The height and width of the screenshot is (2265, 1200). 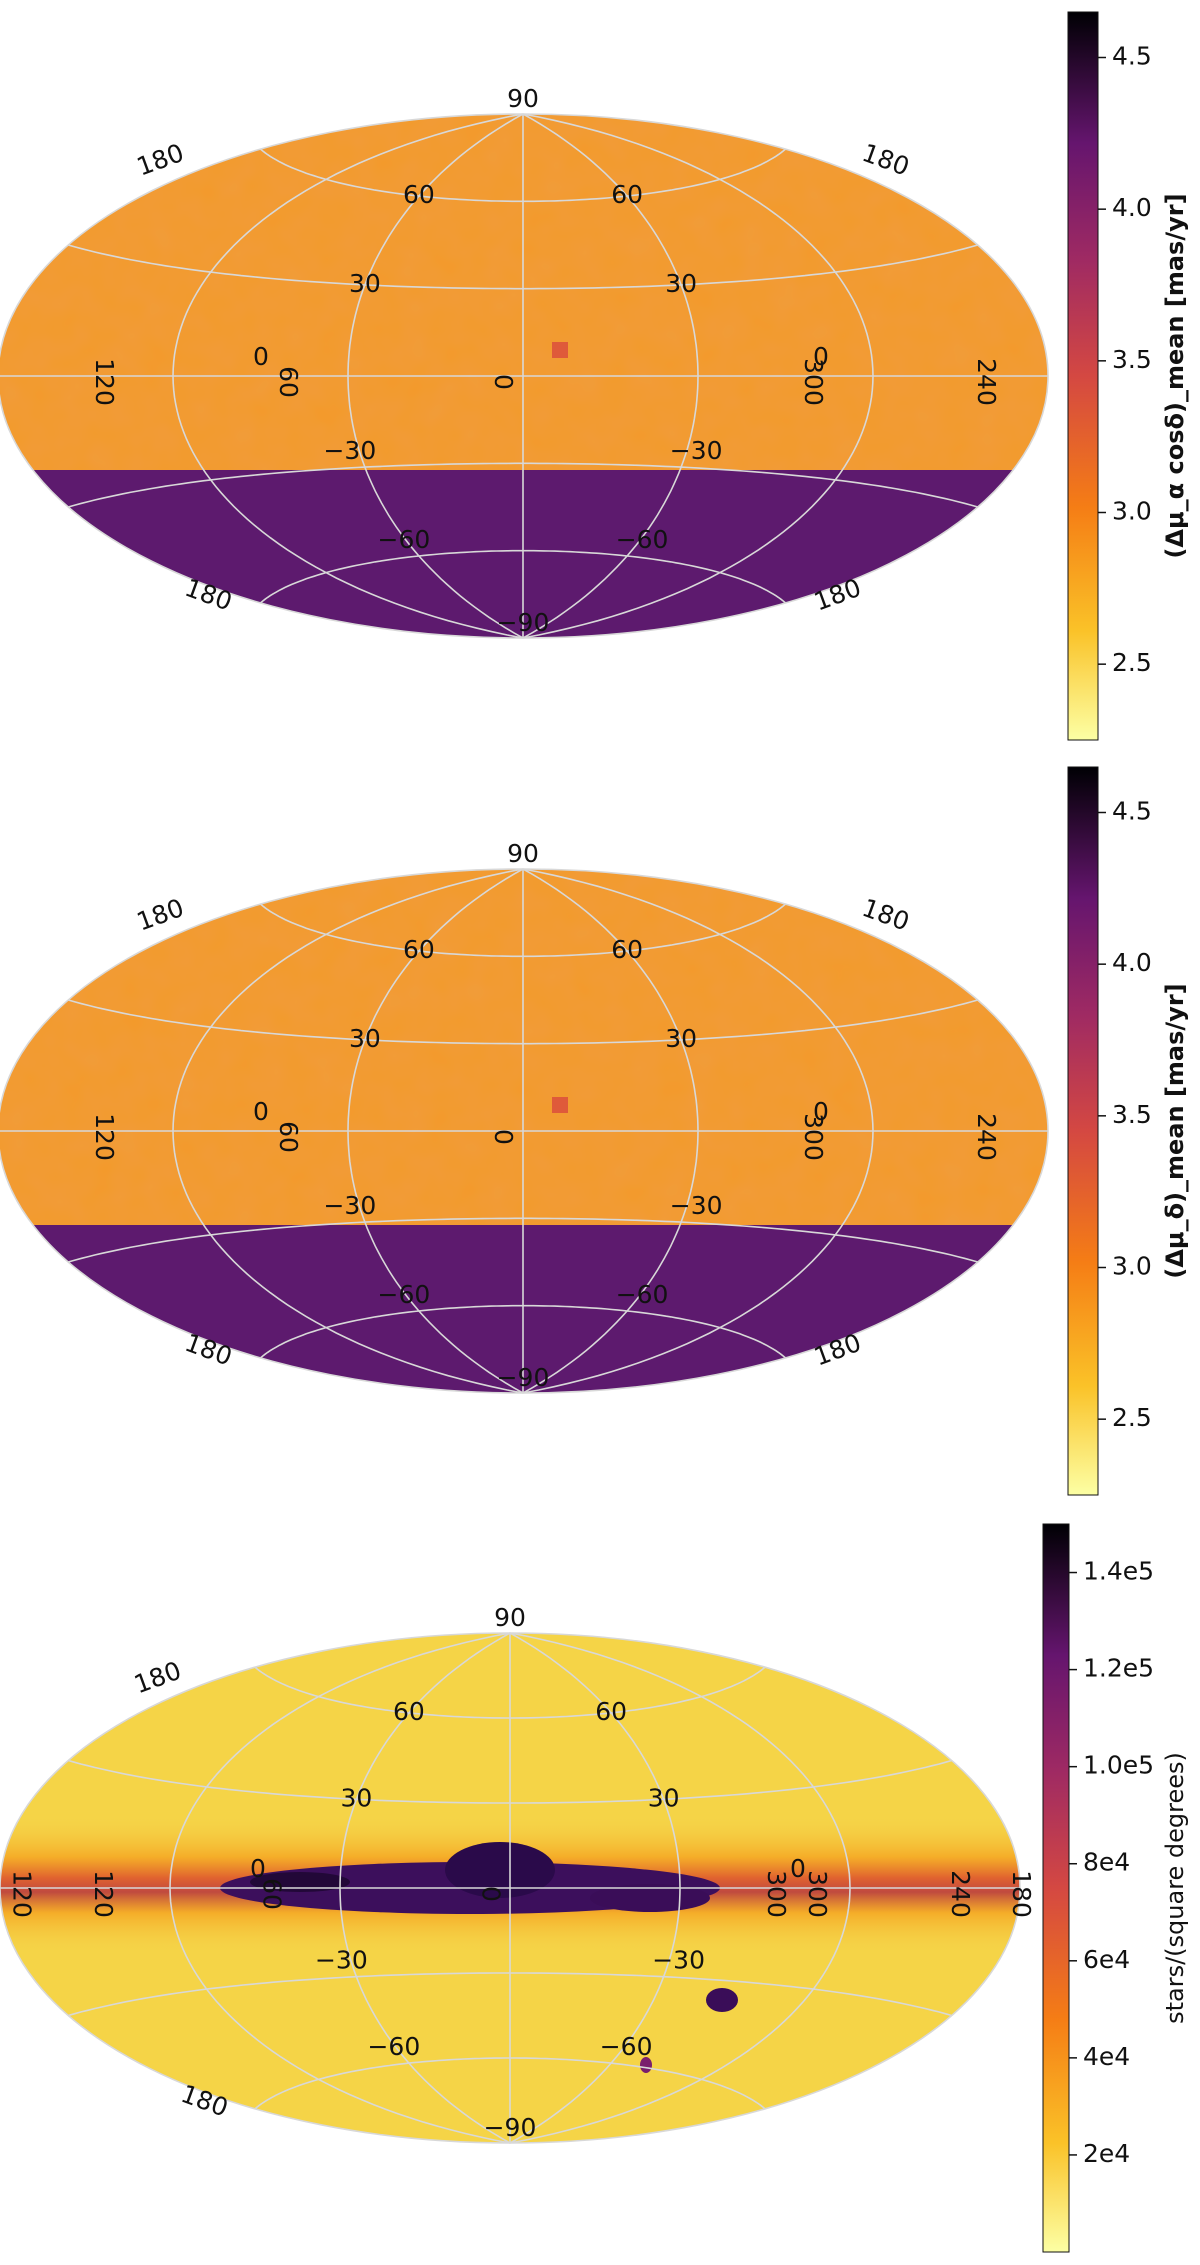 I want to click on colorbar-ticks: 2e4 4e4 6e4 8e4 1.0e5 1.2e5 1.4e5, so click(x=1111, y=1862).